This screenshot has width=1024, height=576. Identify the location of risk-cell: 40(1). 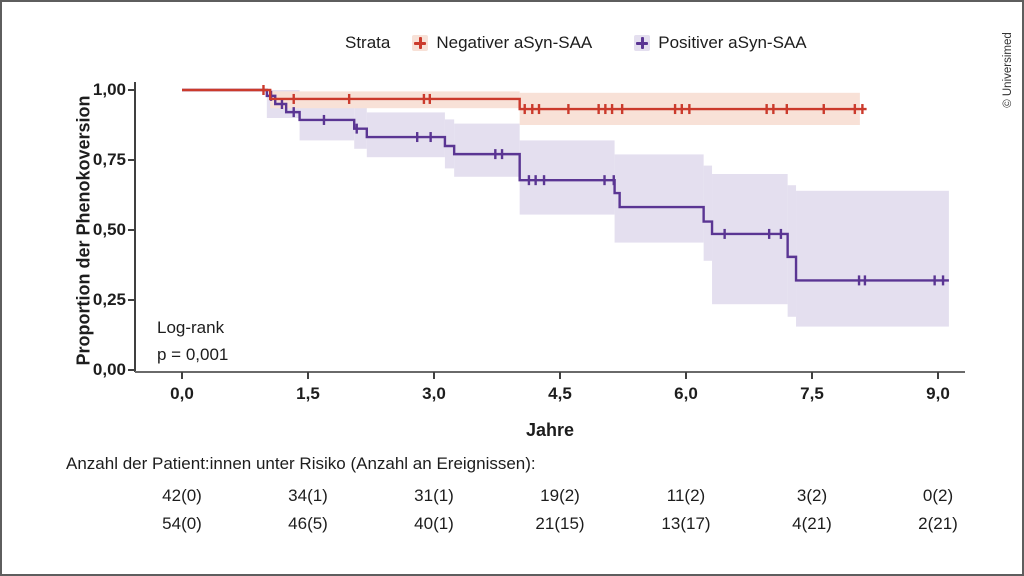
(434, 523).